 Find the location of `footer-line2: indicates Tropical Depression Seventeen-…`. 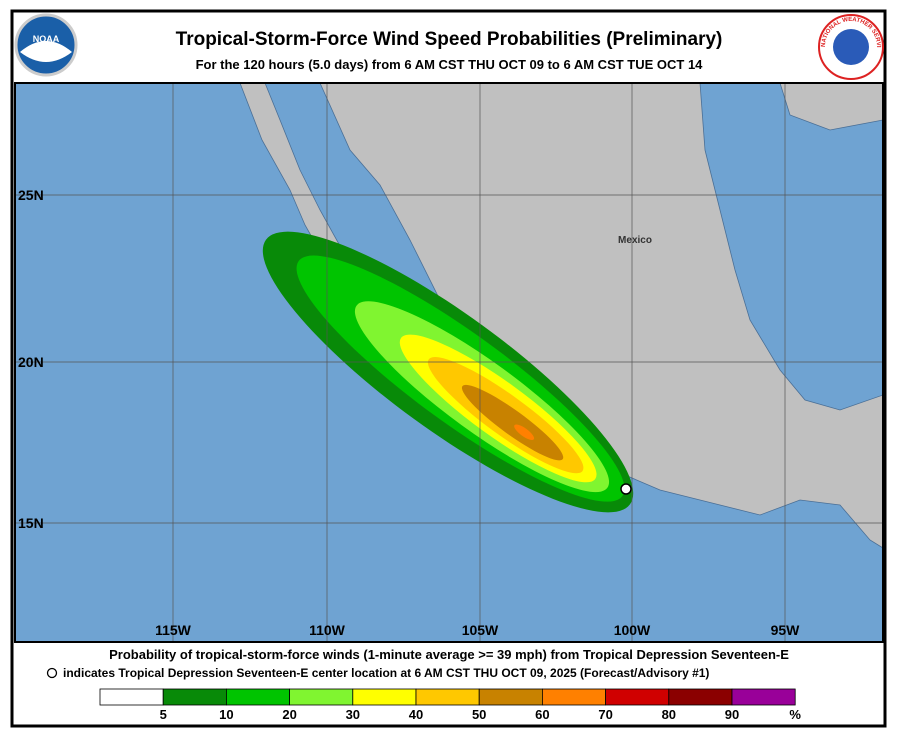

footer-line2: indicates Tropical Depression Seventeen-… is located at coordinates (386, 673).